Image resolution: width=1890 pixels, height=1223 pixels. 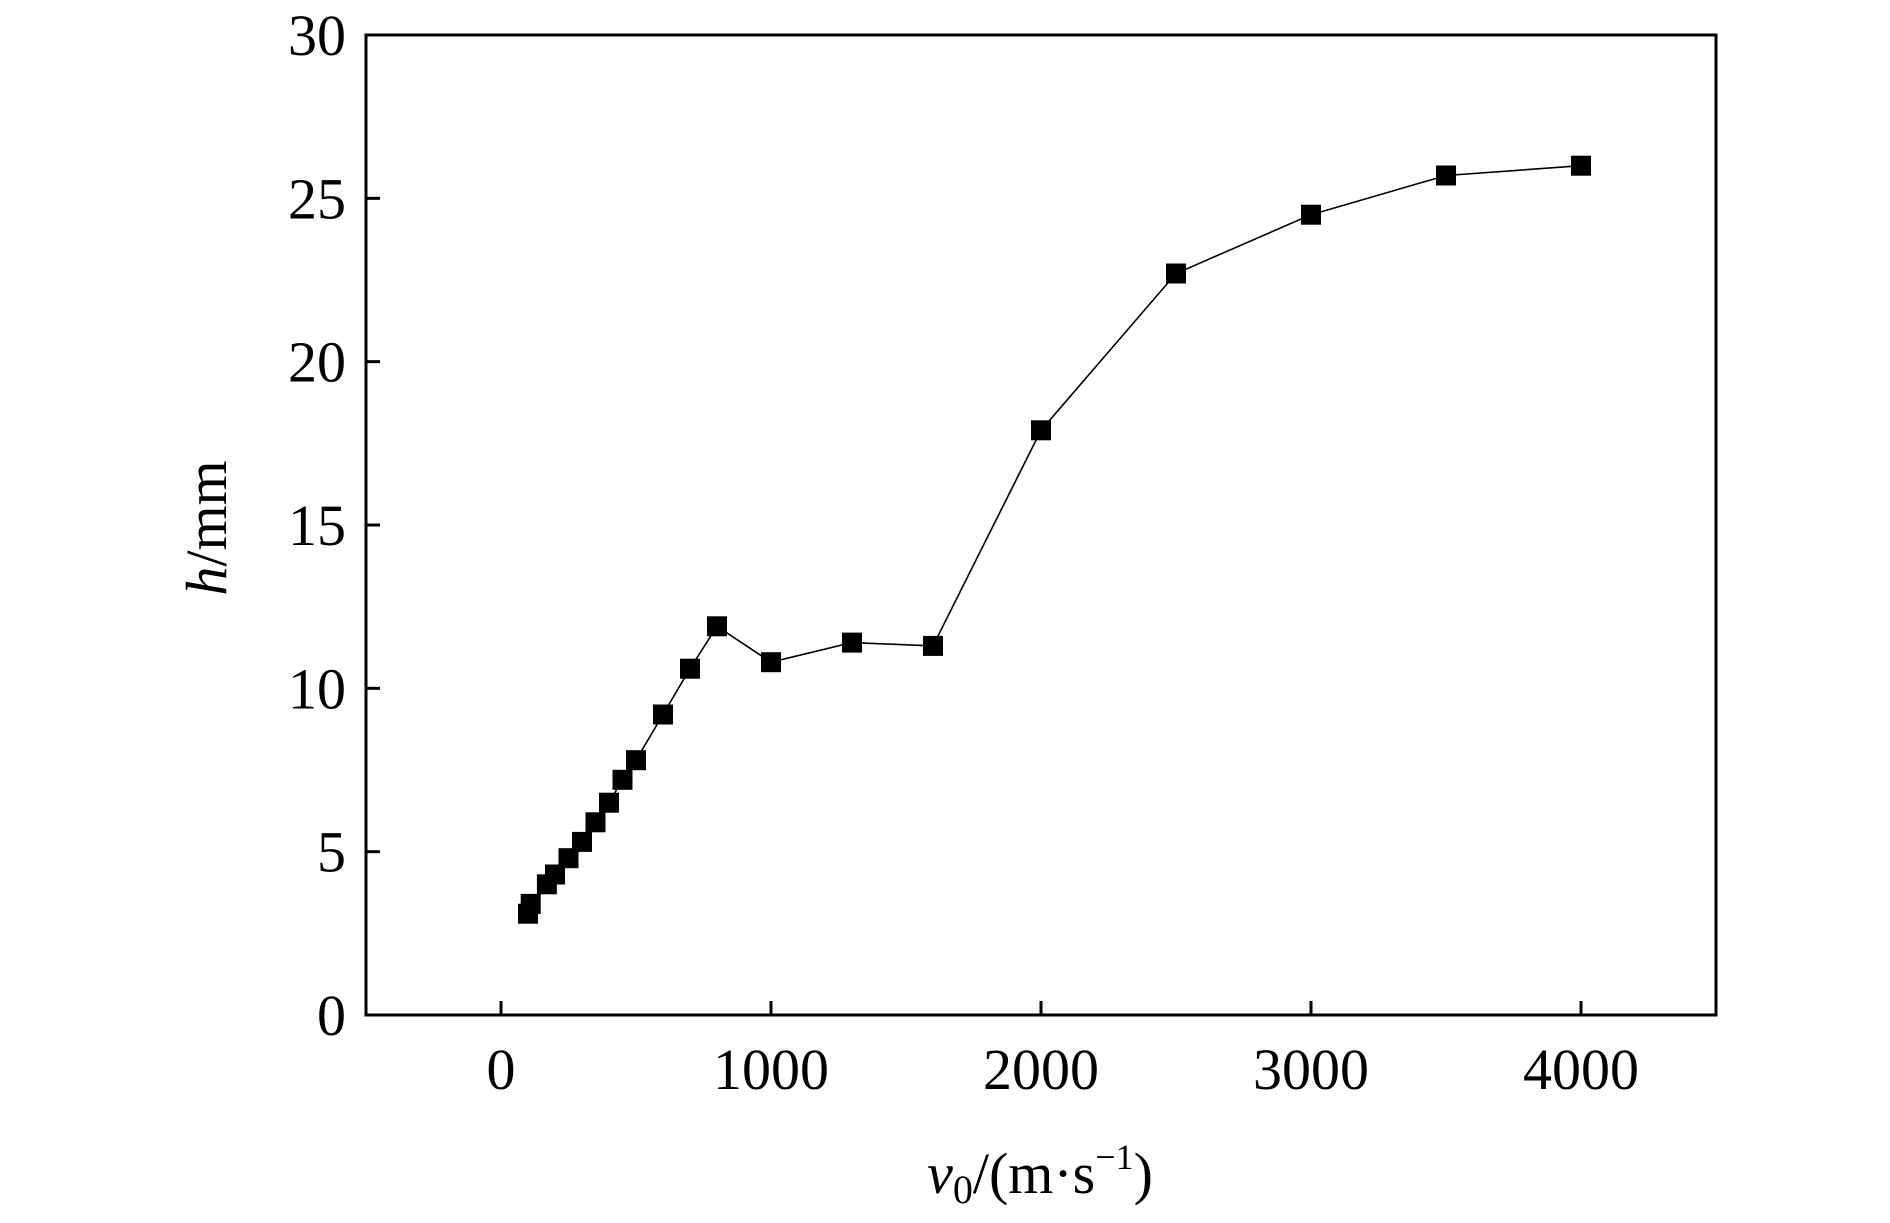 What do you see at coordinates (1581, 1069) in the screenshot?
I see `x-tick-label: 4000` at bounding box center [1581, 1069].